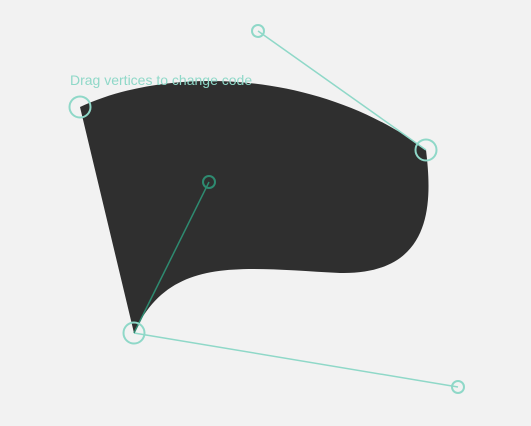 The width and height of the screenshot is (531, 426). I want to click on handle-line-top, so click(342, 90).